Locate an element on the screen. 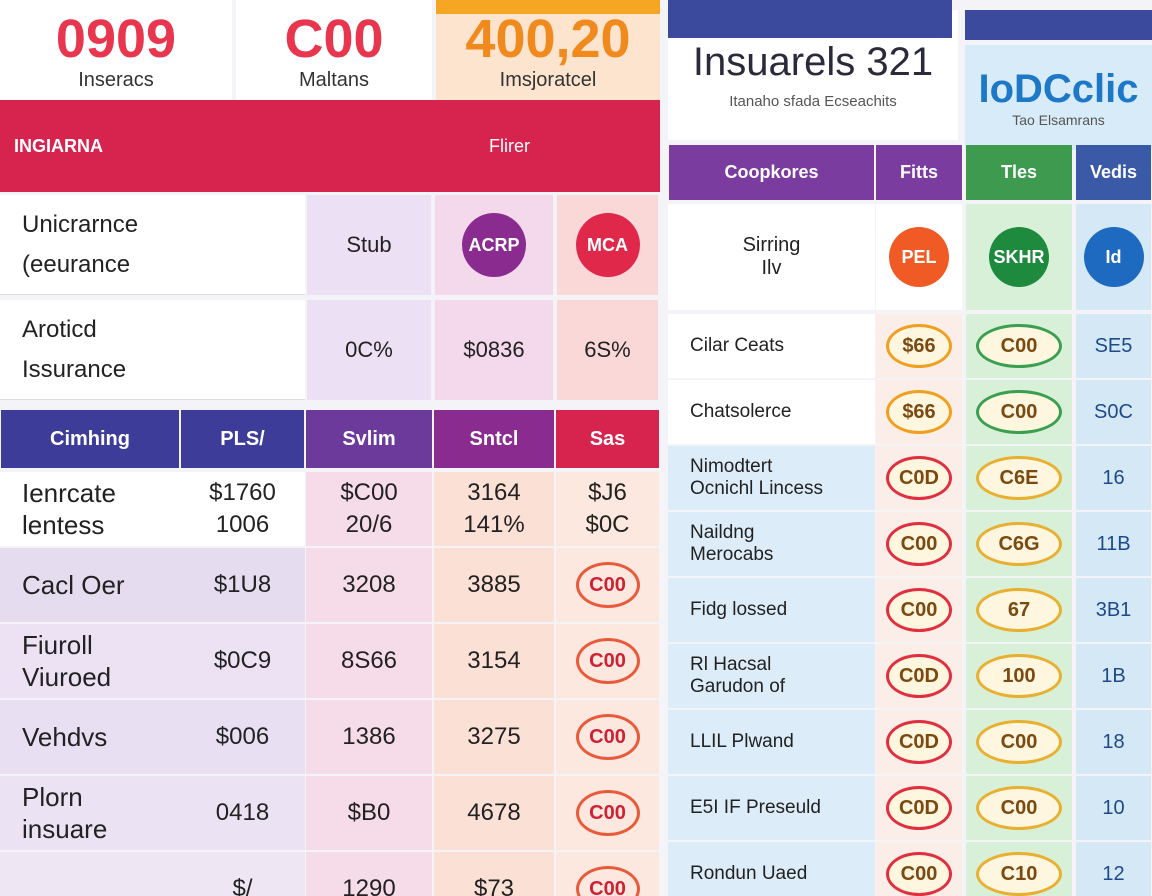  right-column-header: Fitts is located at coordinates (919, 172).